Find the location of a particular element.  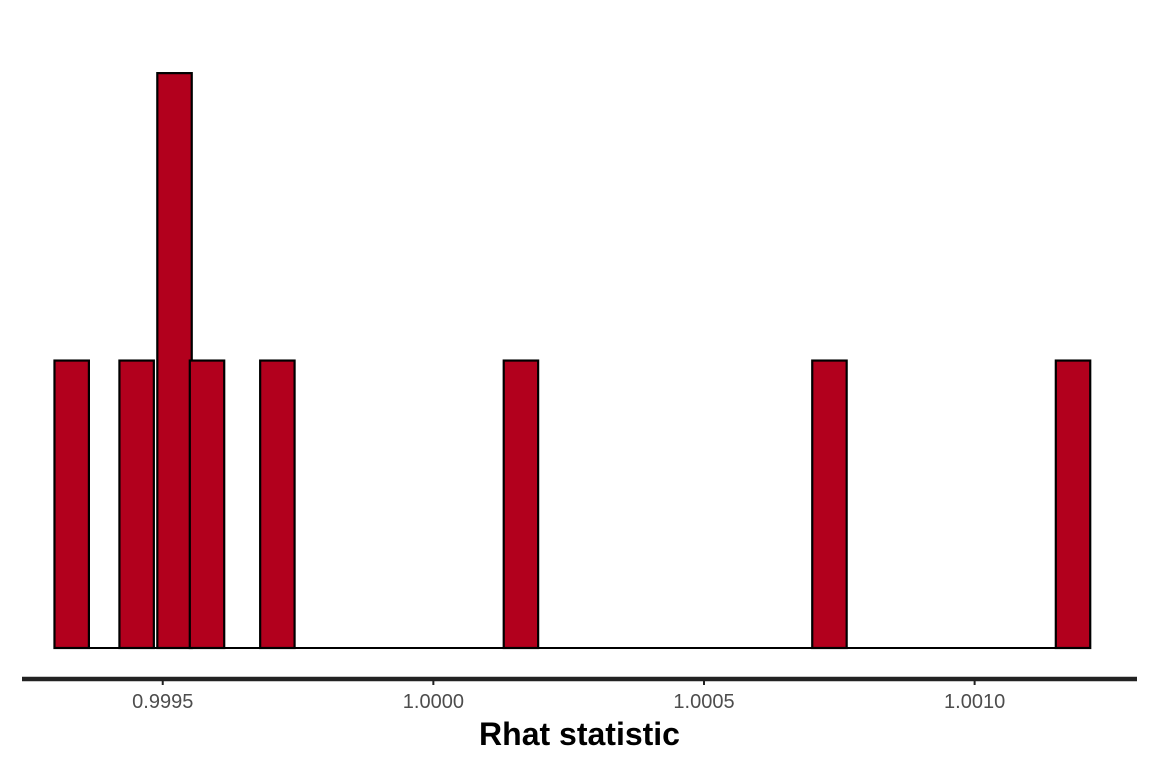

x-tick-label: 1.0010 is located at coordinates (974, 702).